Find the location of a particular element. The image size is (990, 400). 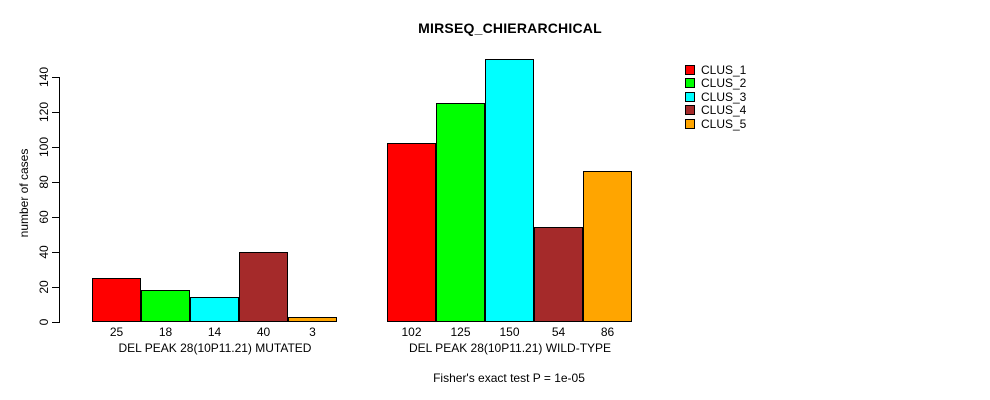

fisher-test-footnote: Fisher's exact test P = 1e-05 is located at coordinates (509, 378).